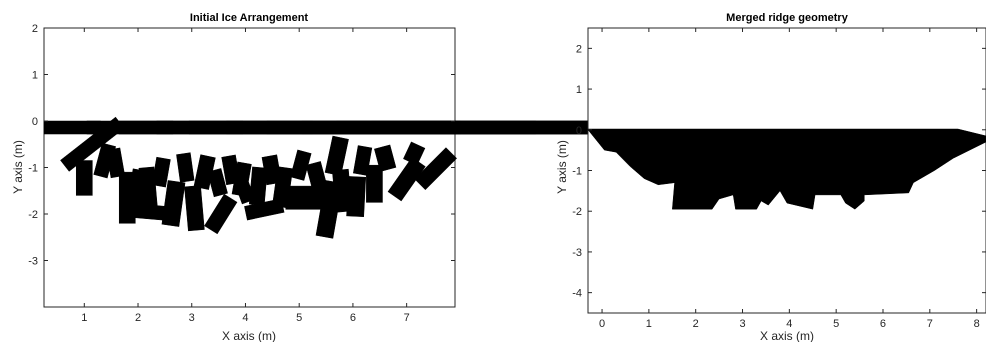  I want to click on x-tick-label: 0, so click(602, 324).